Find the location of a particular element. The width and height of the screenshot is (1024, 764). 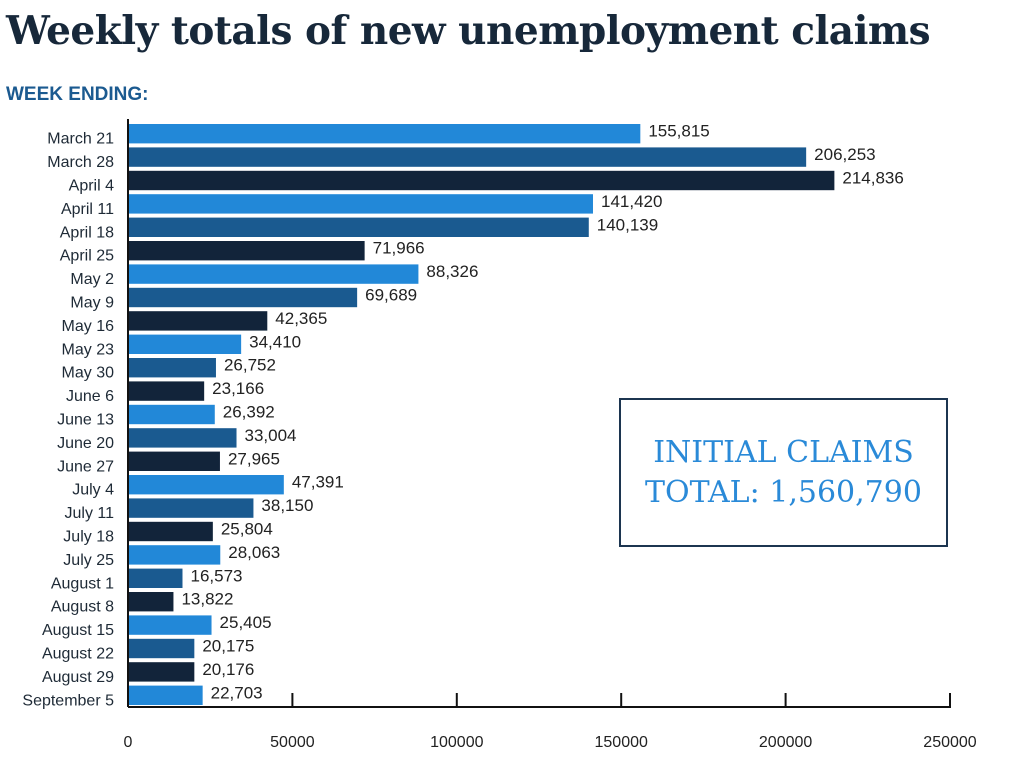

data-label: 34,410 is located at coordinates (275, 341).